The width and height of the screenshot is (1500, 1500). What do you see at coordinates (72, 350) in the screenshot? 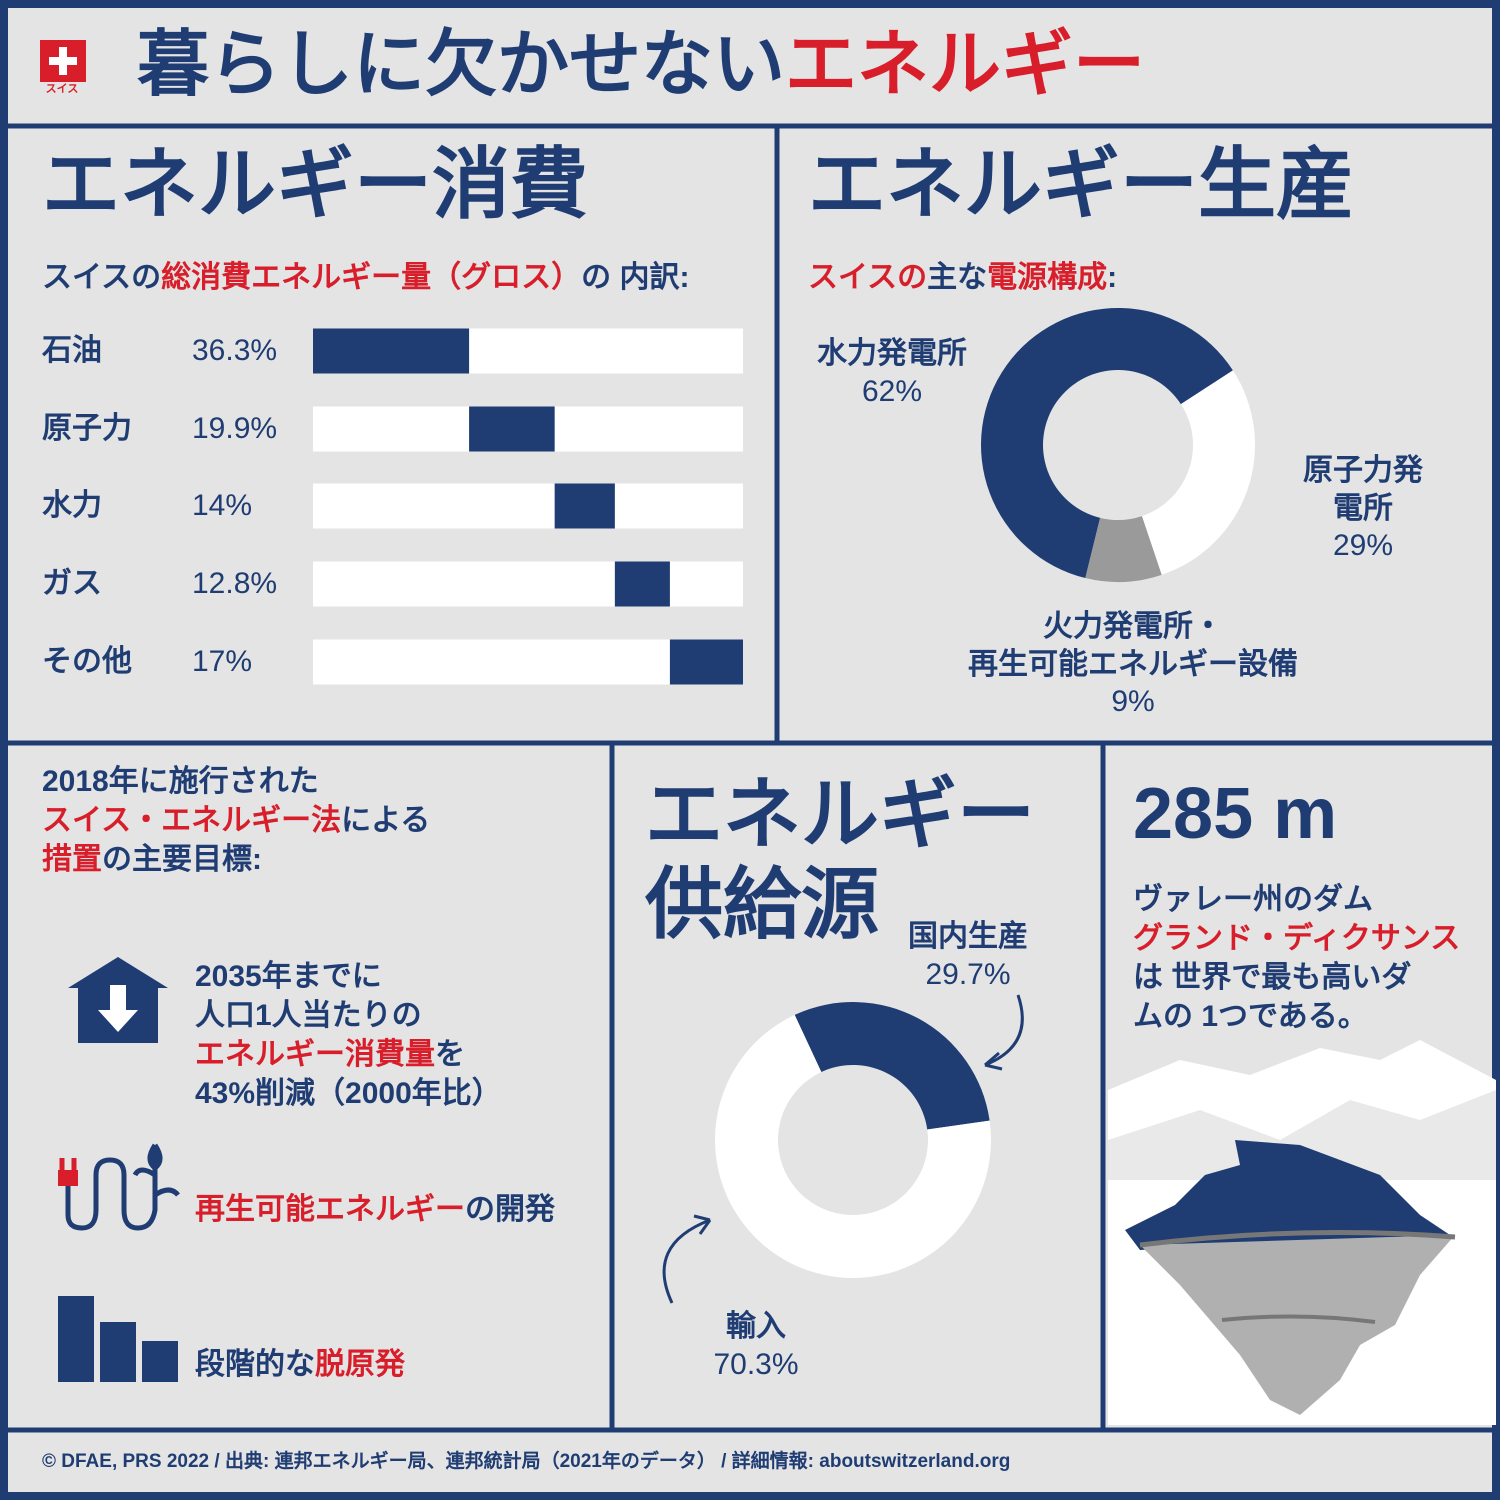
I see `category-label: 石油` at bounding box center [72, 350].